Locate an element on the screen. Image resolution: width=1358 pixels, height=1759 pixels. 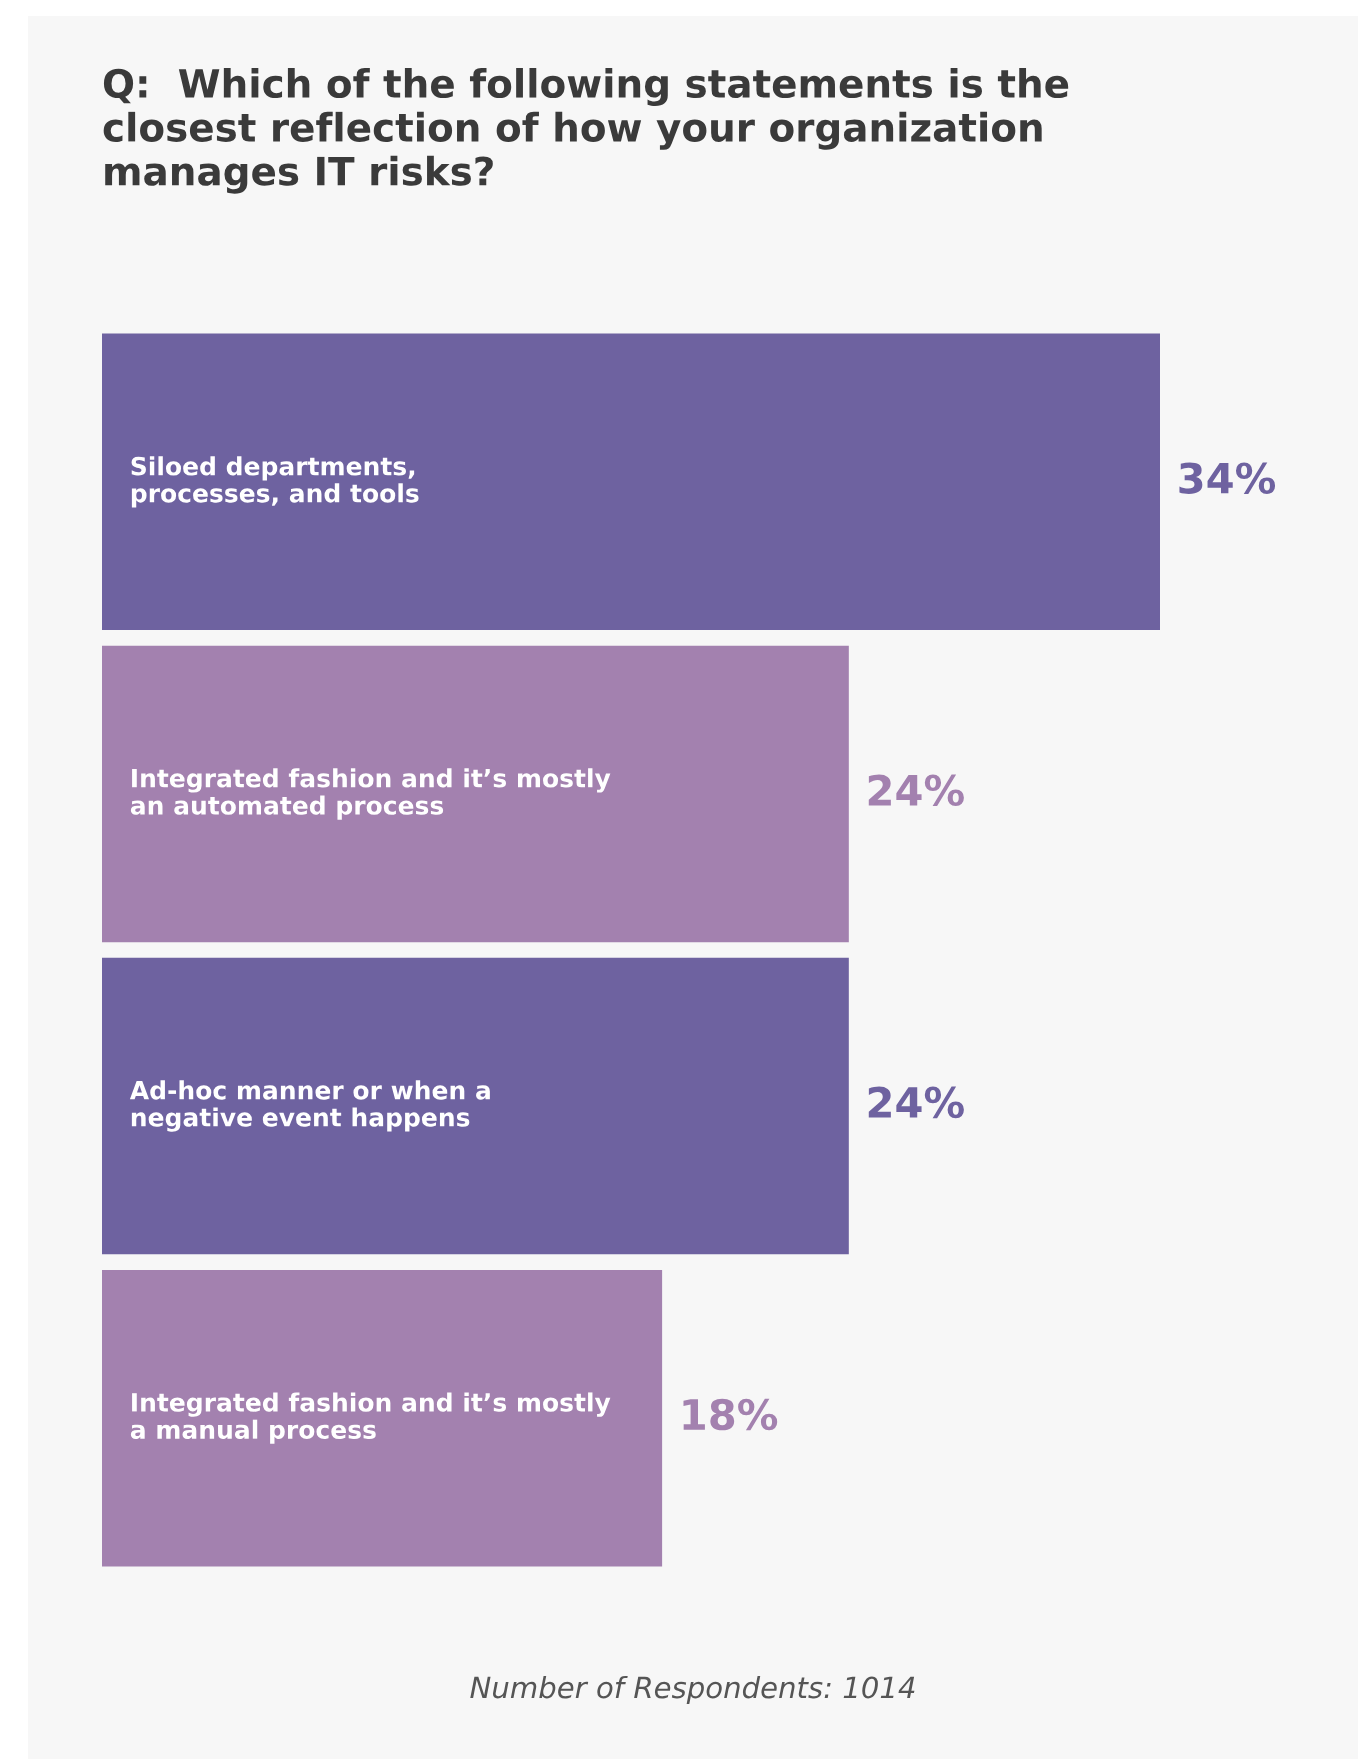
text: Number of Respondents: 1014 is located at coordinates (692, 1690).